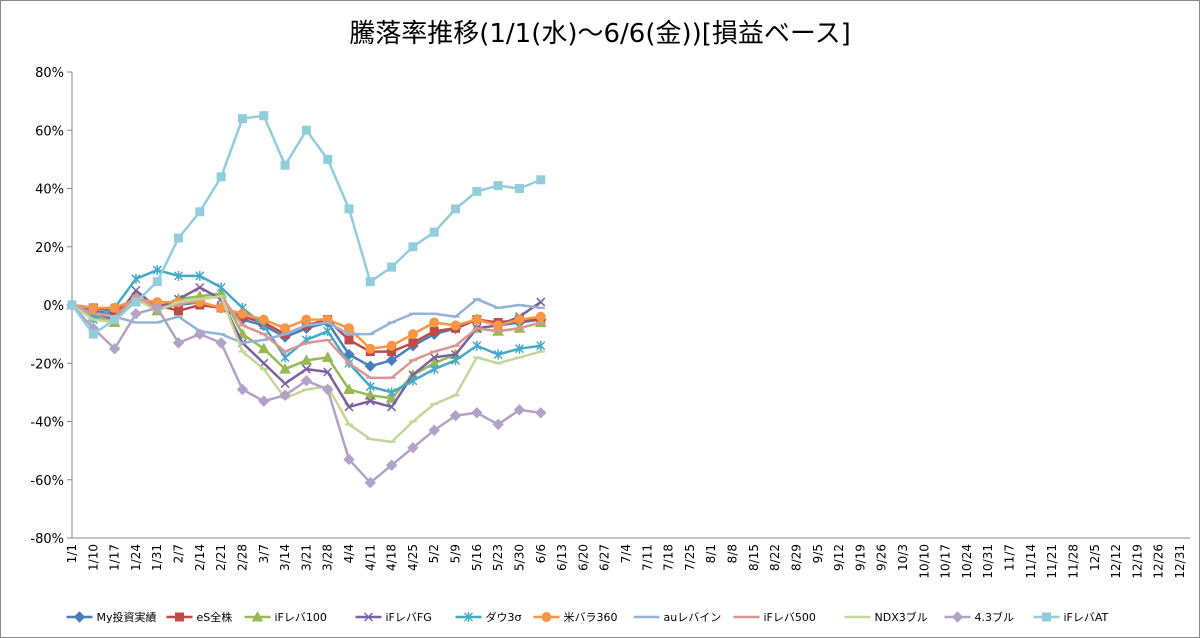 This screenshot has height=638, width=1200. I want to click on x-tick-label: 6/27, so click(605, 557).